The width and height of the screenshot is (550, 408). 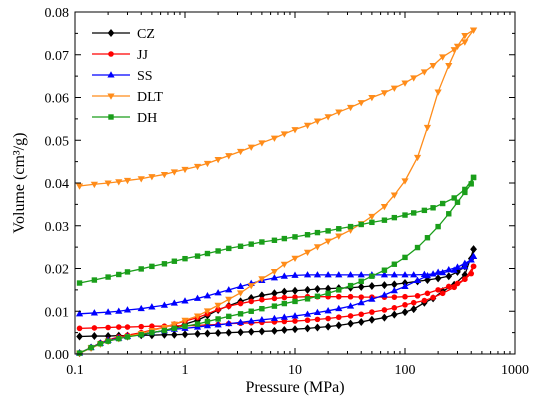 What do you see at coordinates (111, 74) in the screenshot?
I see `legend-marker-ss` at bounding box center [111, 74].